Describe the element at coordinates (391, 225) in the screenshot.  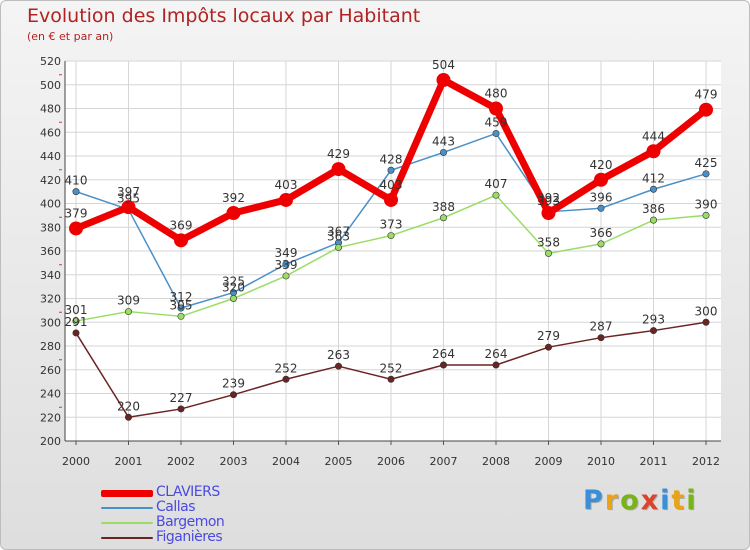
I see `data-label-bargemon: 373` at that location.